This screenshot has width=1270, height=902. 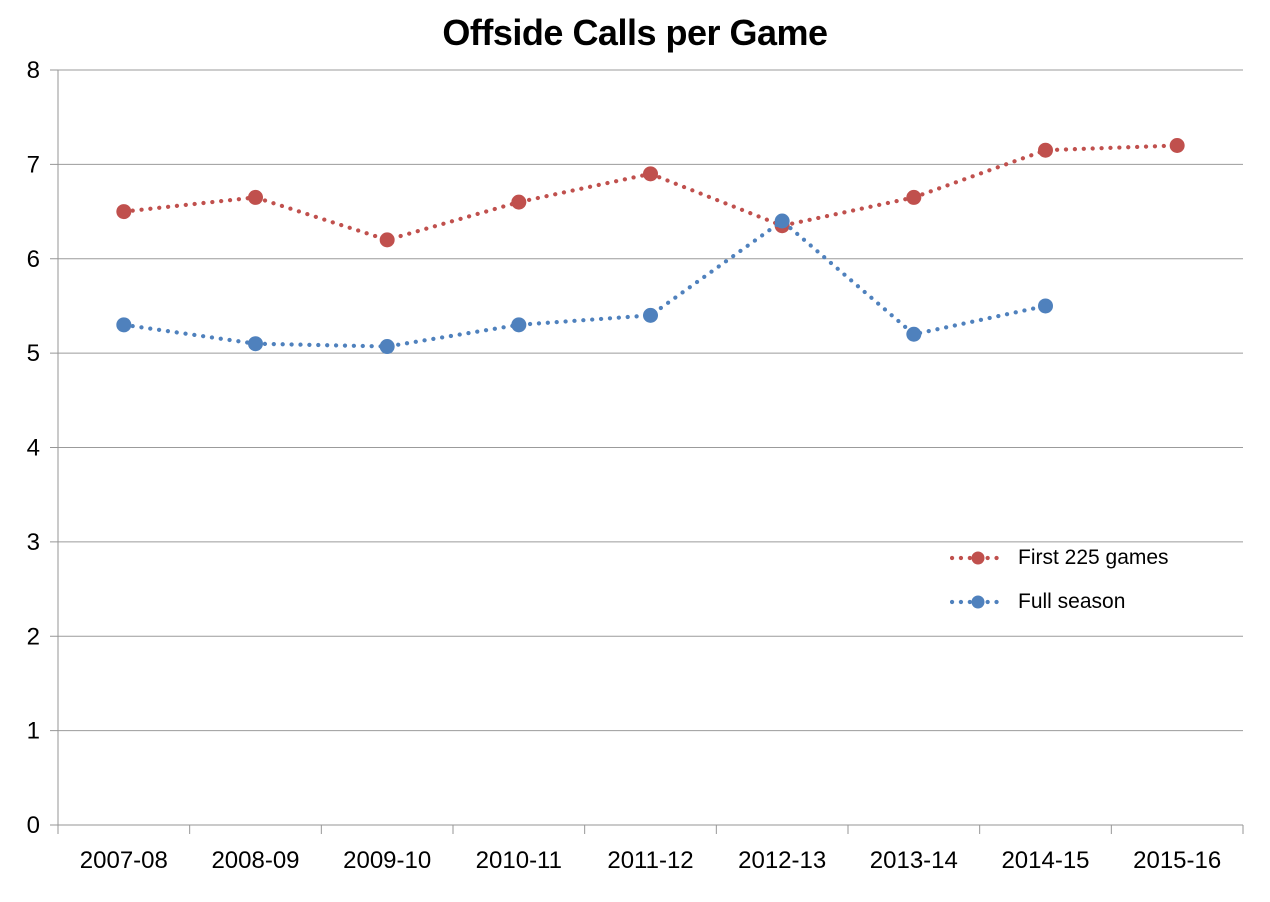 I want to click on y-axis-label: 0, so click(x=33, y=825).